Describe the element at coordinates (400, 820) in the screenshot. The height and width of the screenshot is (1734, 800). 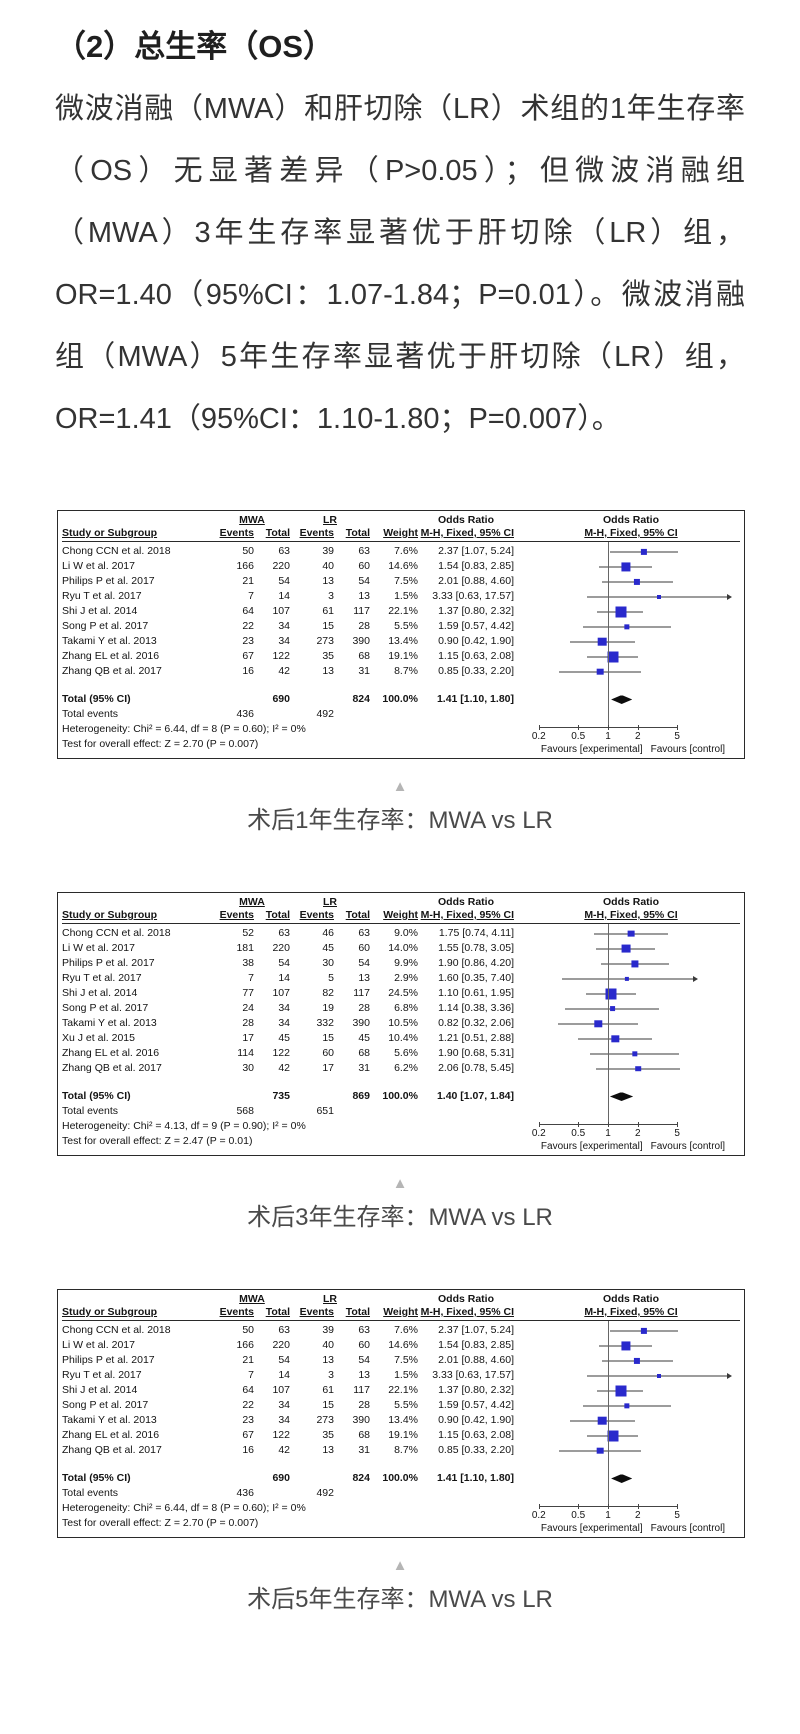
I see `figure-caption-1year: 术后1年生存率：MWA vs LR` at that location.